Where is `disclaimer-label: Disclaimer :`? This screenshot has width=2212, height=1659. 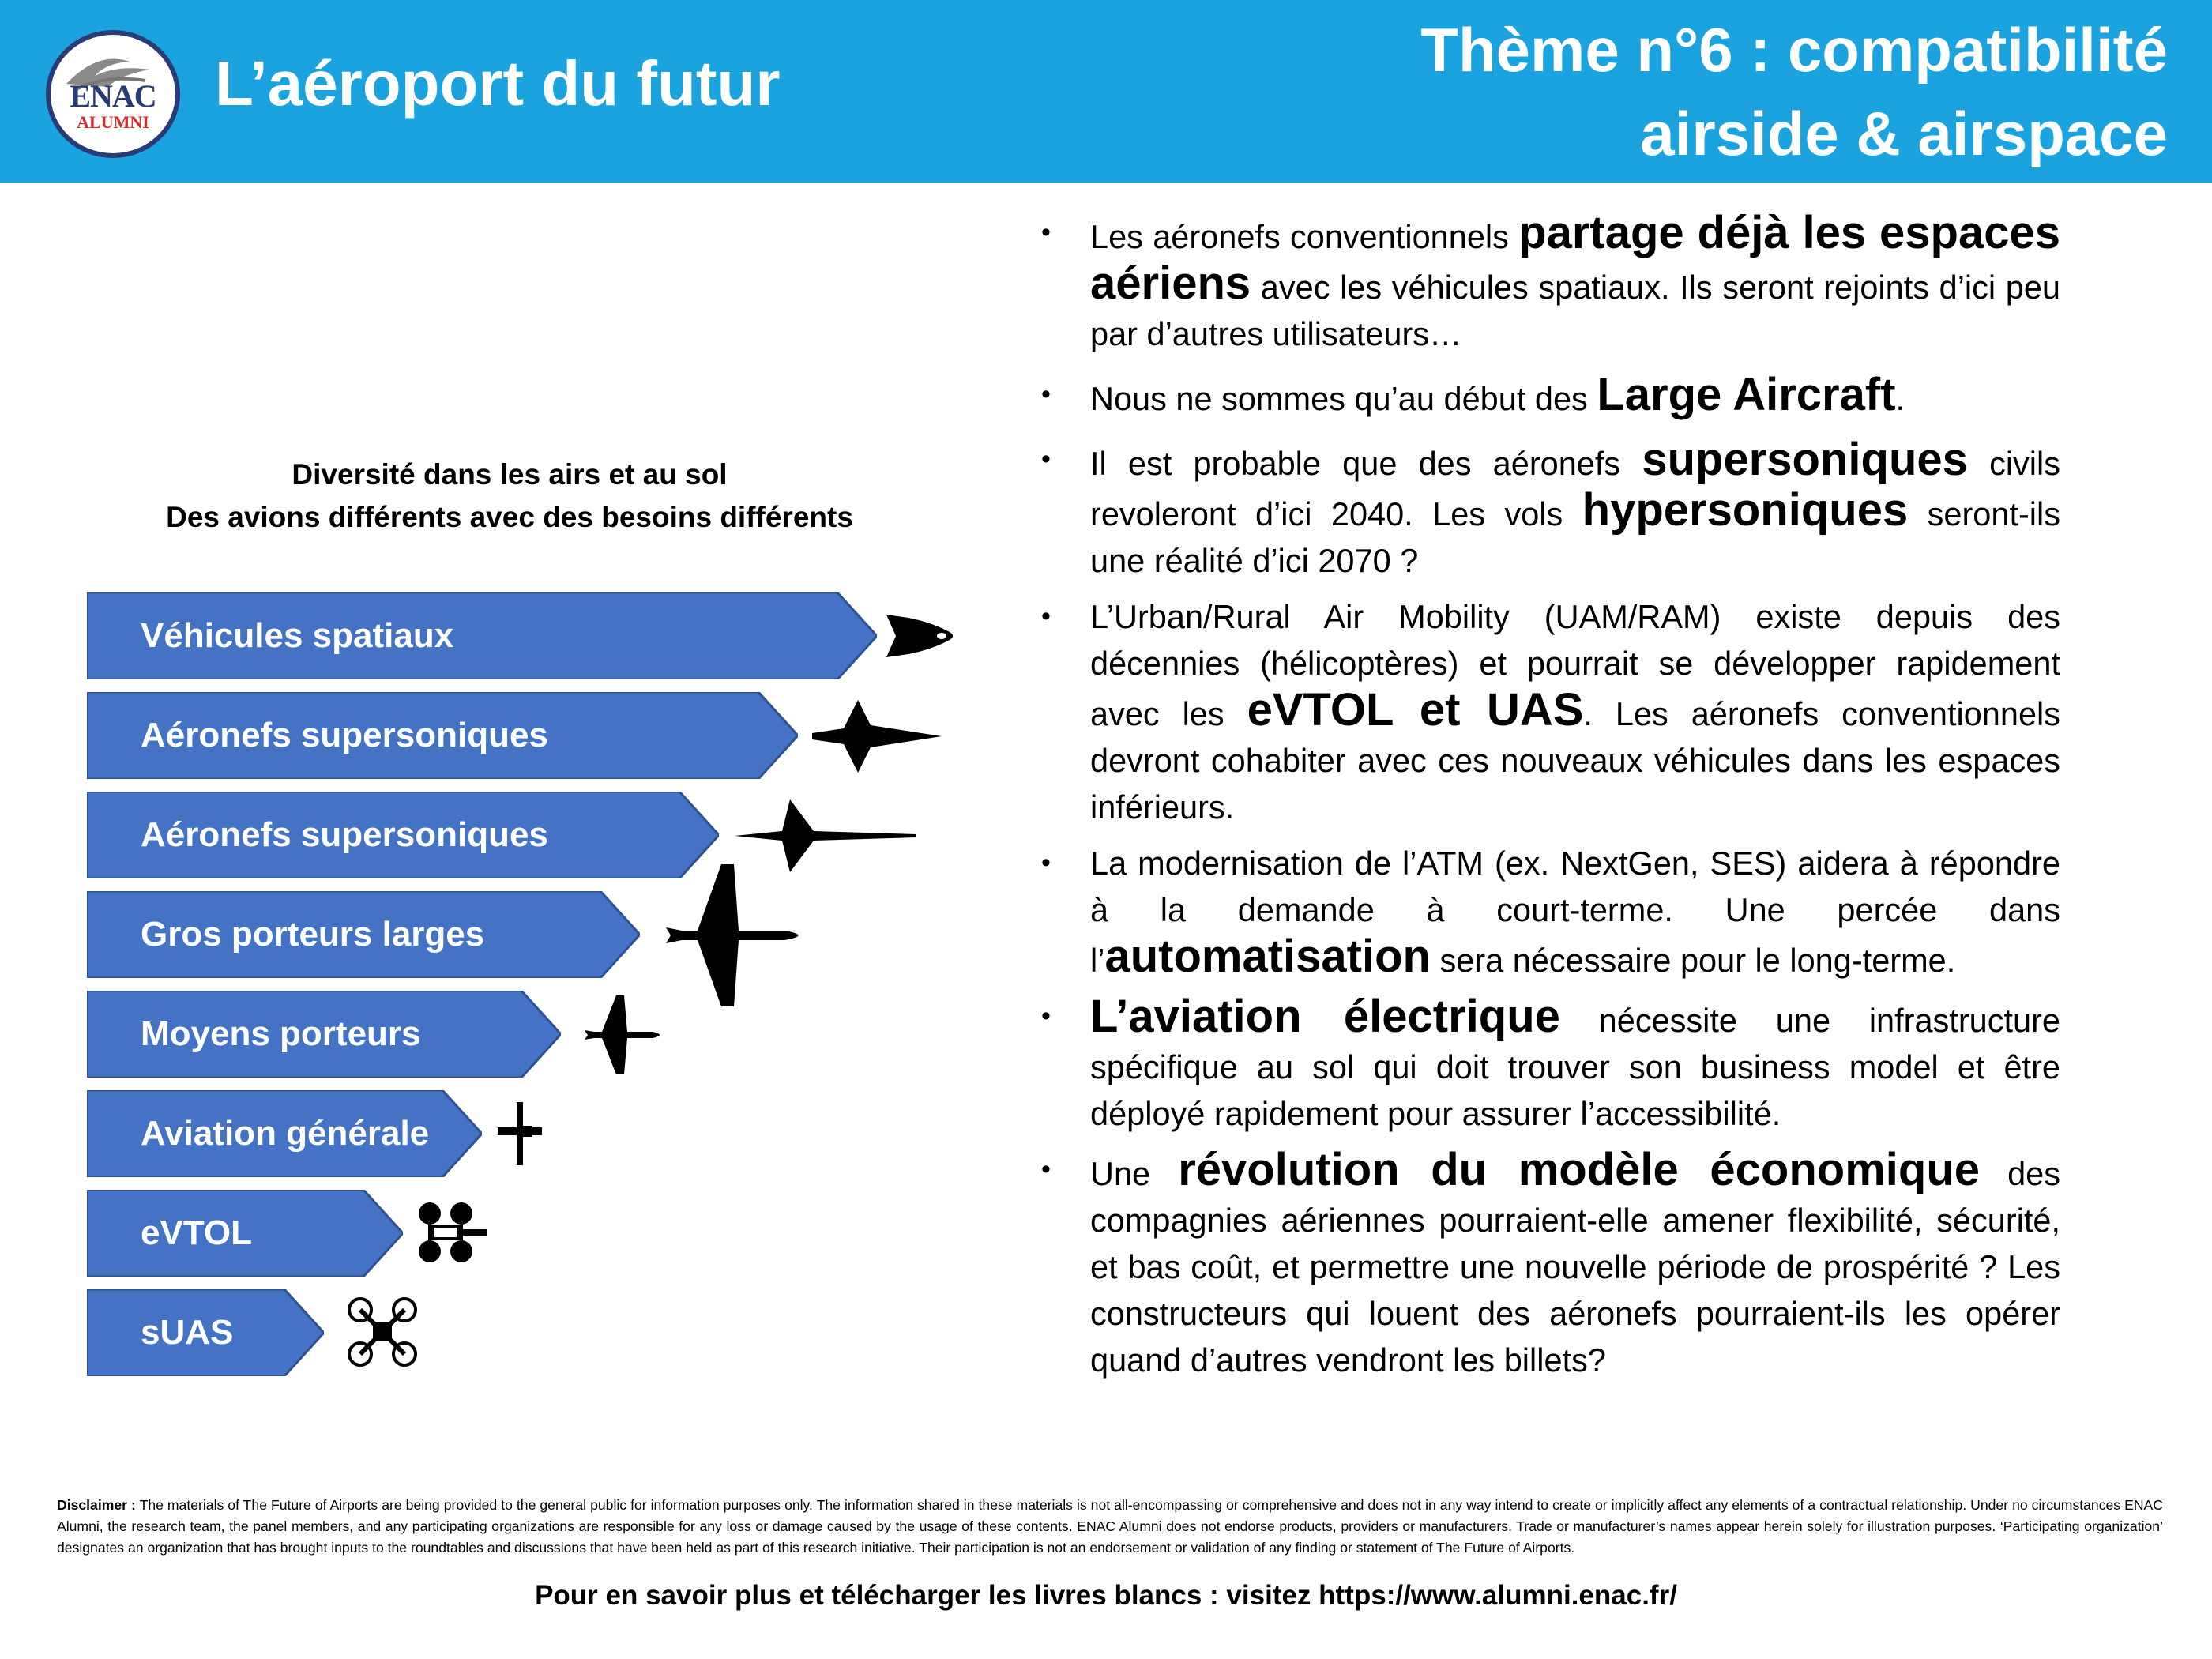
disclaimer-label: Disclaimer : is located at coordinates (97, 1505).